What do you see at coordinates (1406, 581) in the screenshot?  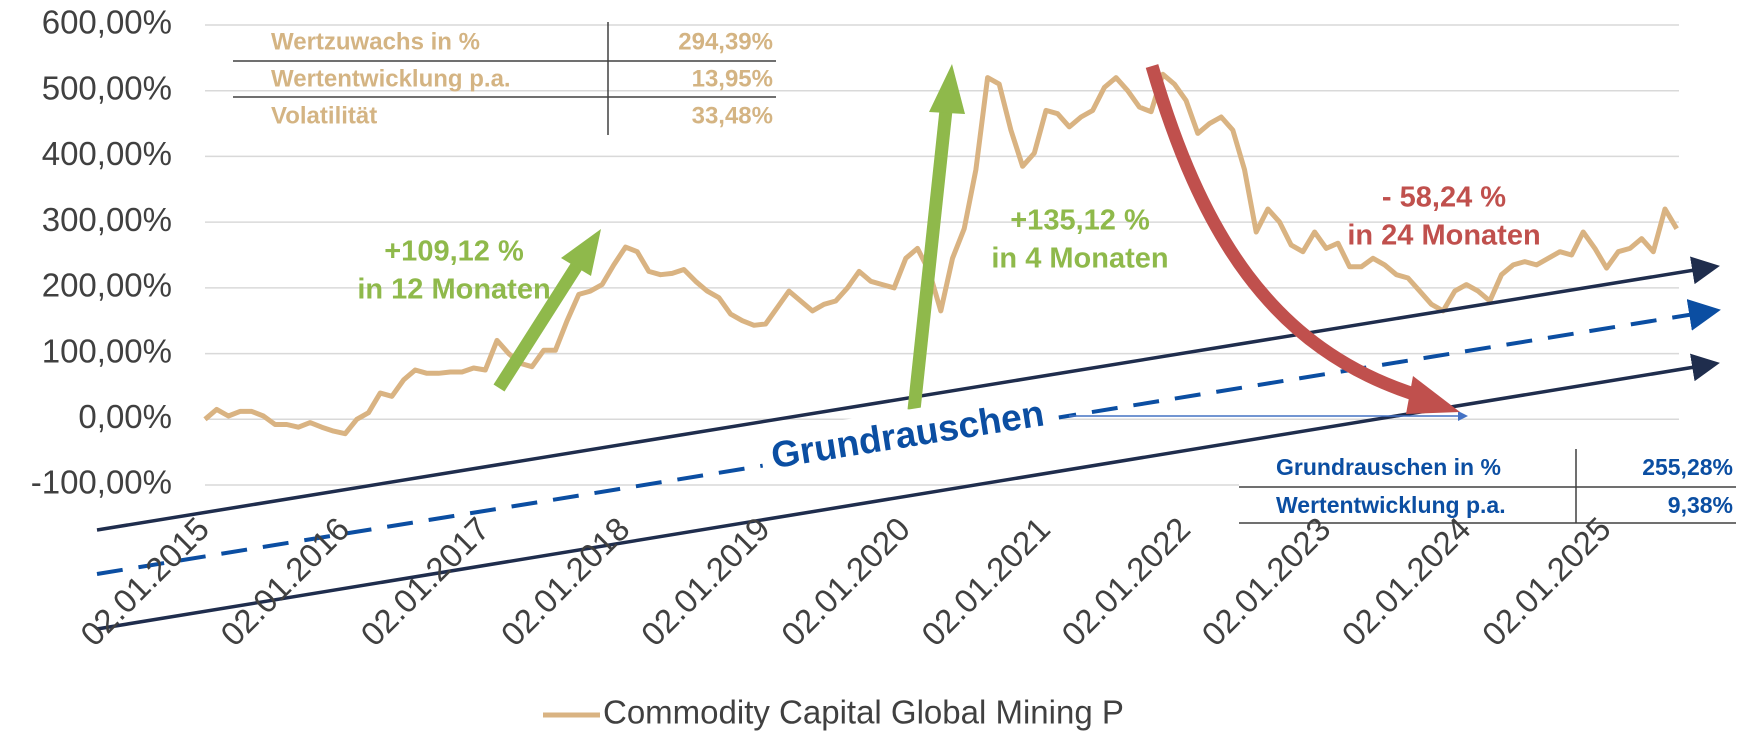 I see `x-tick-label: 02.01.2024` at bounding box center [1406, 581].